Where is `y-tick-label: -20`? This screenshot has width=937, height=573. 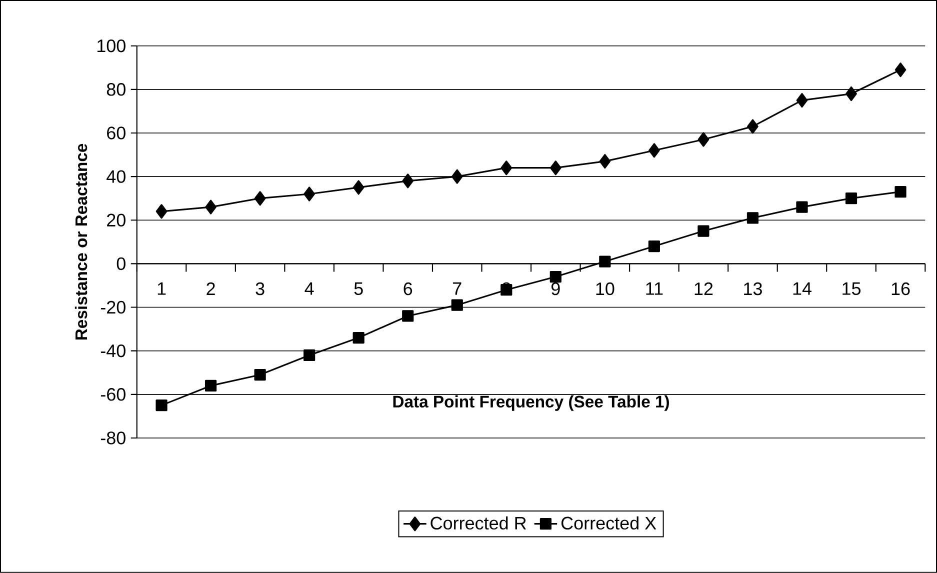 y-tick-label: -20 is located at coordinates (113, 307).